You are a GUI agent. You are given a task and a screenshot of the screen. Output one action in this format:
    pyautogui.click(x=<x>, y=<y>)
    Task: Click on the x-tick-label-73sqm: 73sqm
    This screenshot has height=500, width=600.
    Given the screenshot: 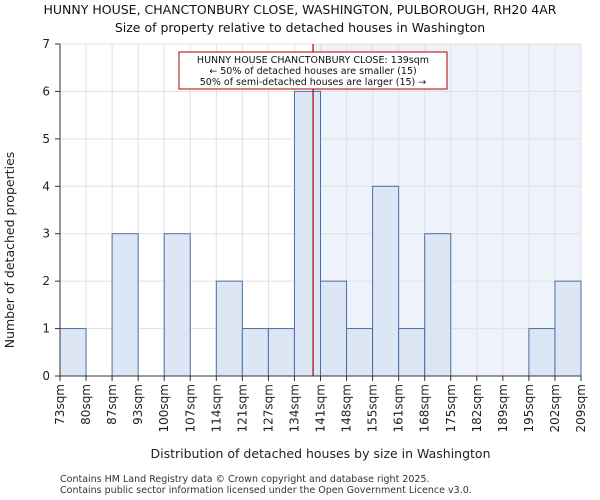 What is the action you would take?
    pyautogui.click(x=60, y=404)
    